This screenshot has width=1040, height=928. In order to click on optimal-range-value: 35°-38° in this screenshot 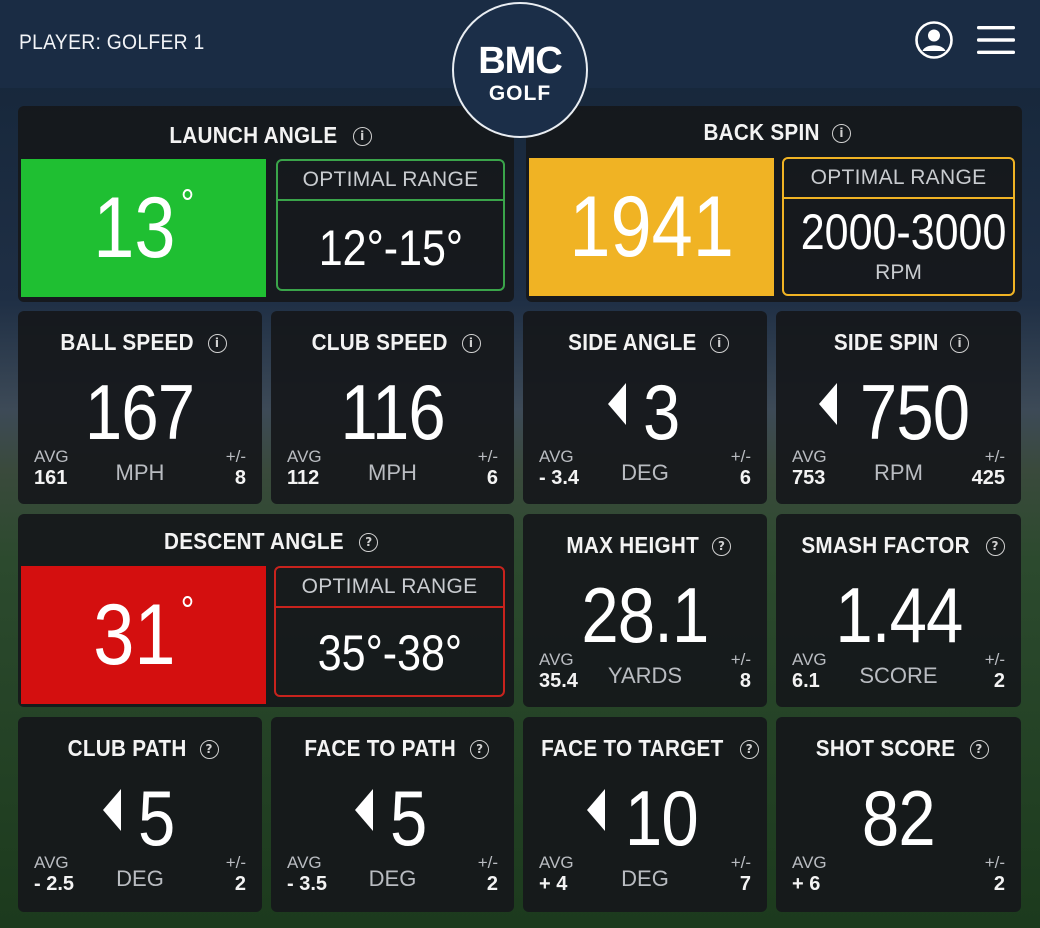, I will do `click(389, 653)`.